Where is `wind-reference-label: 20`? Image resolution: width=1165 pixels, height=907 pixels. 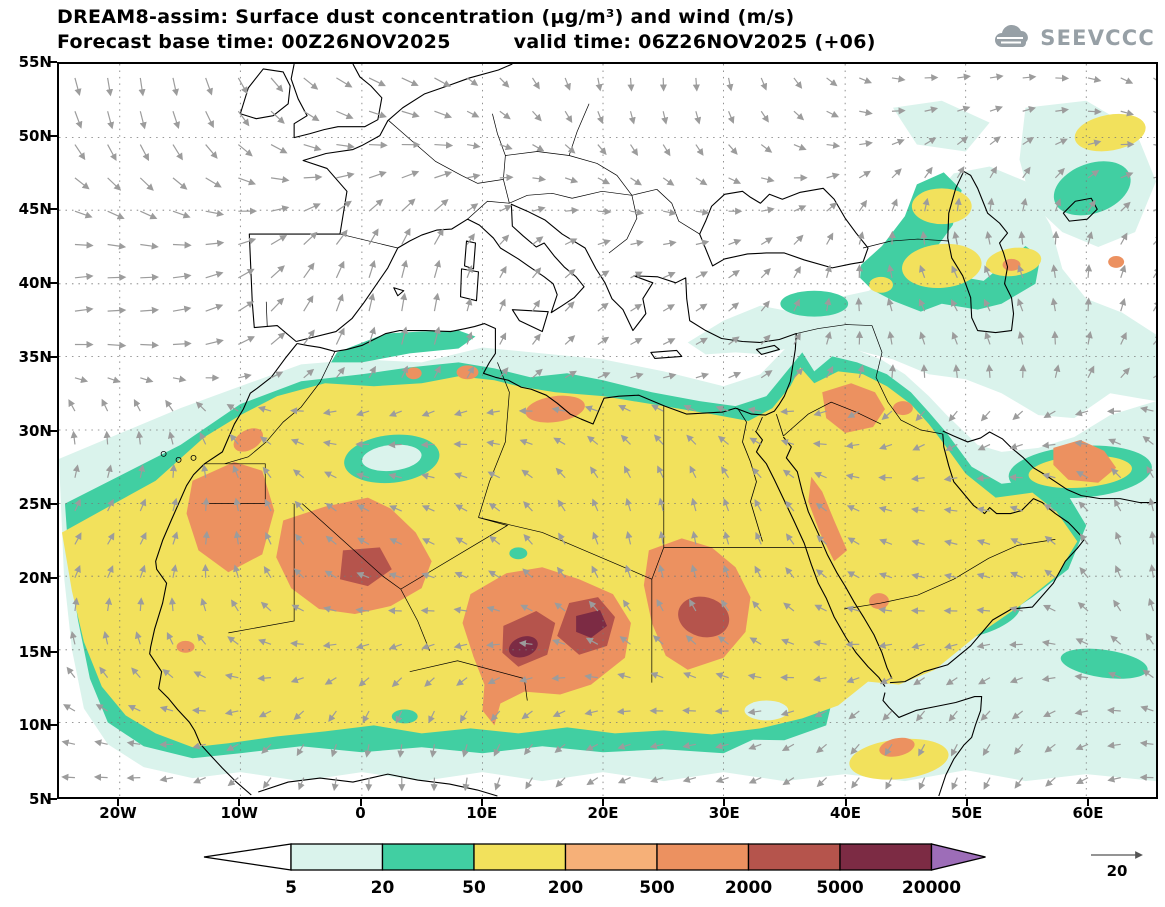 wind-reference-label: 20 is located at coordinates (1117, 871).